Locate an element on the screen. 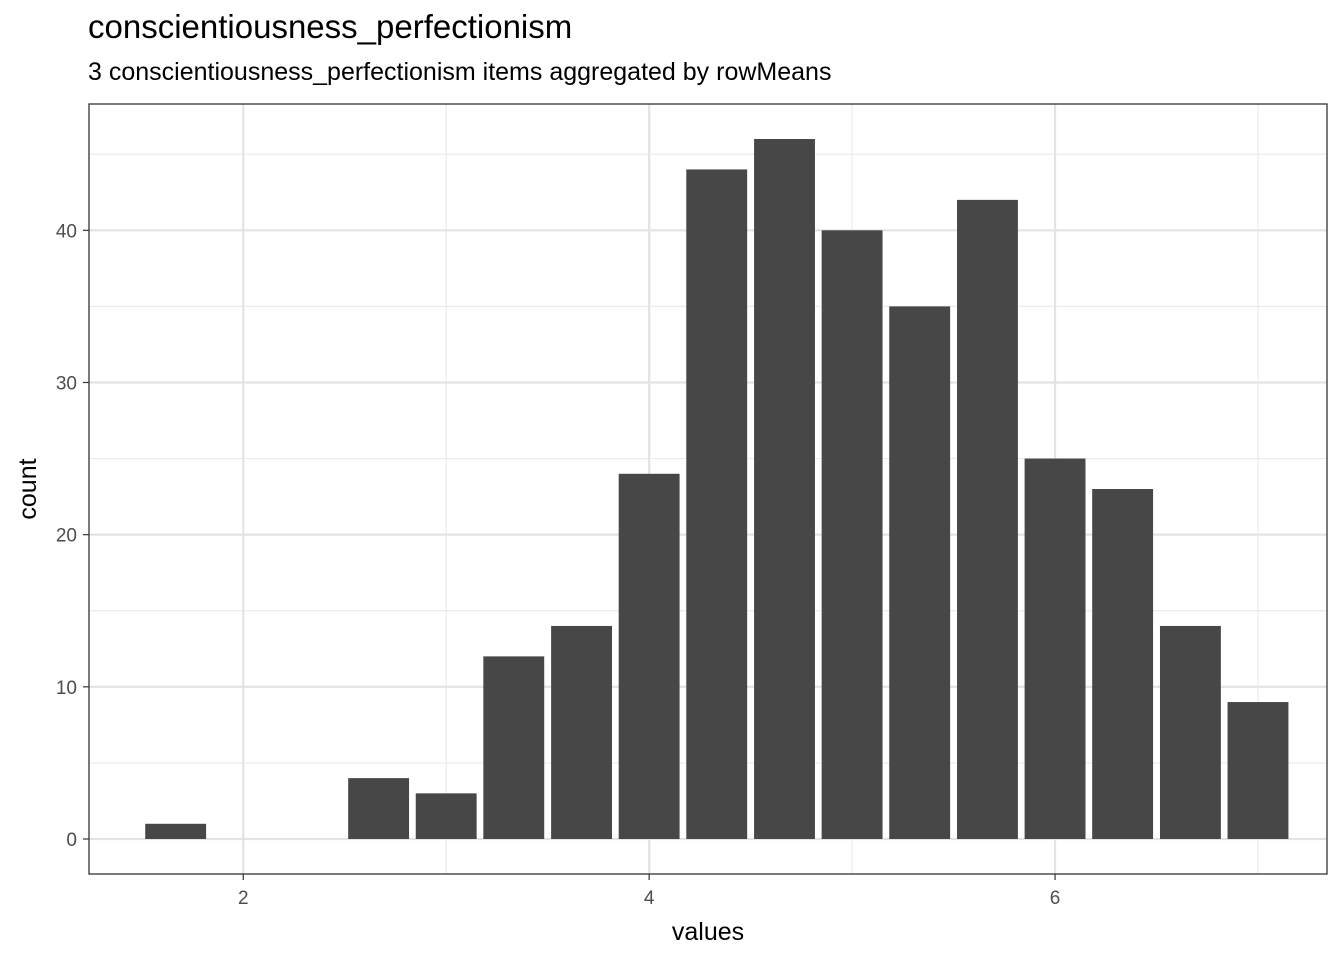 The height and width of the screenshot is (960, 1344). x-axis: 2 4 6 is located at coordinates (649, 891).